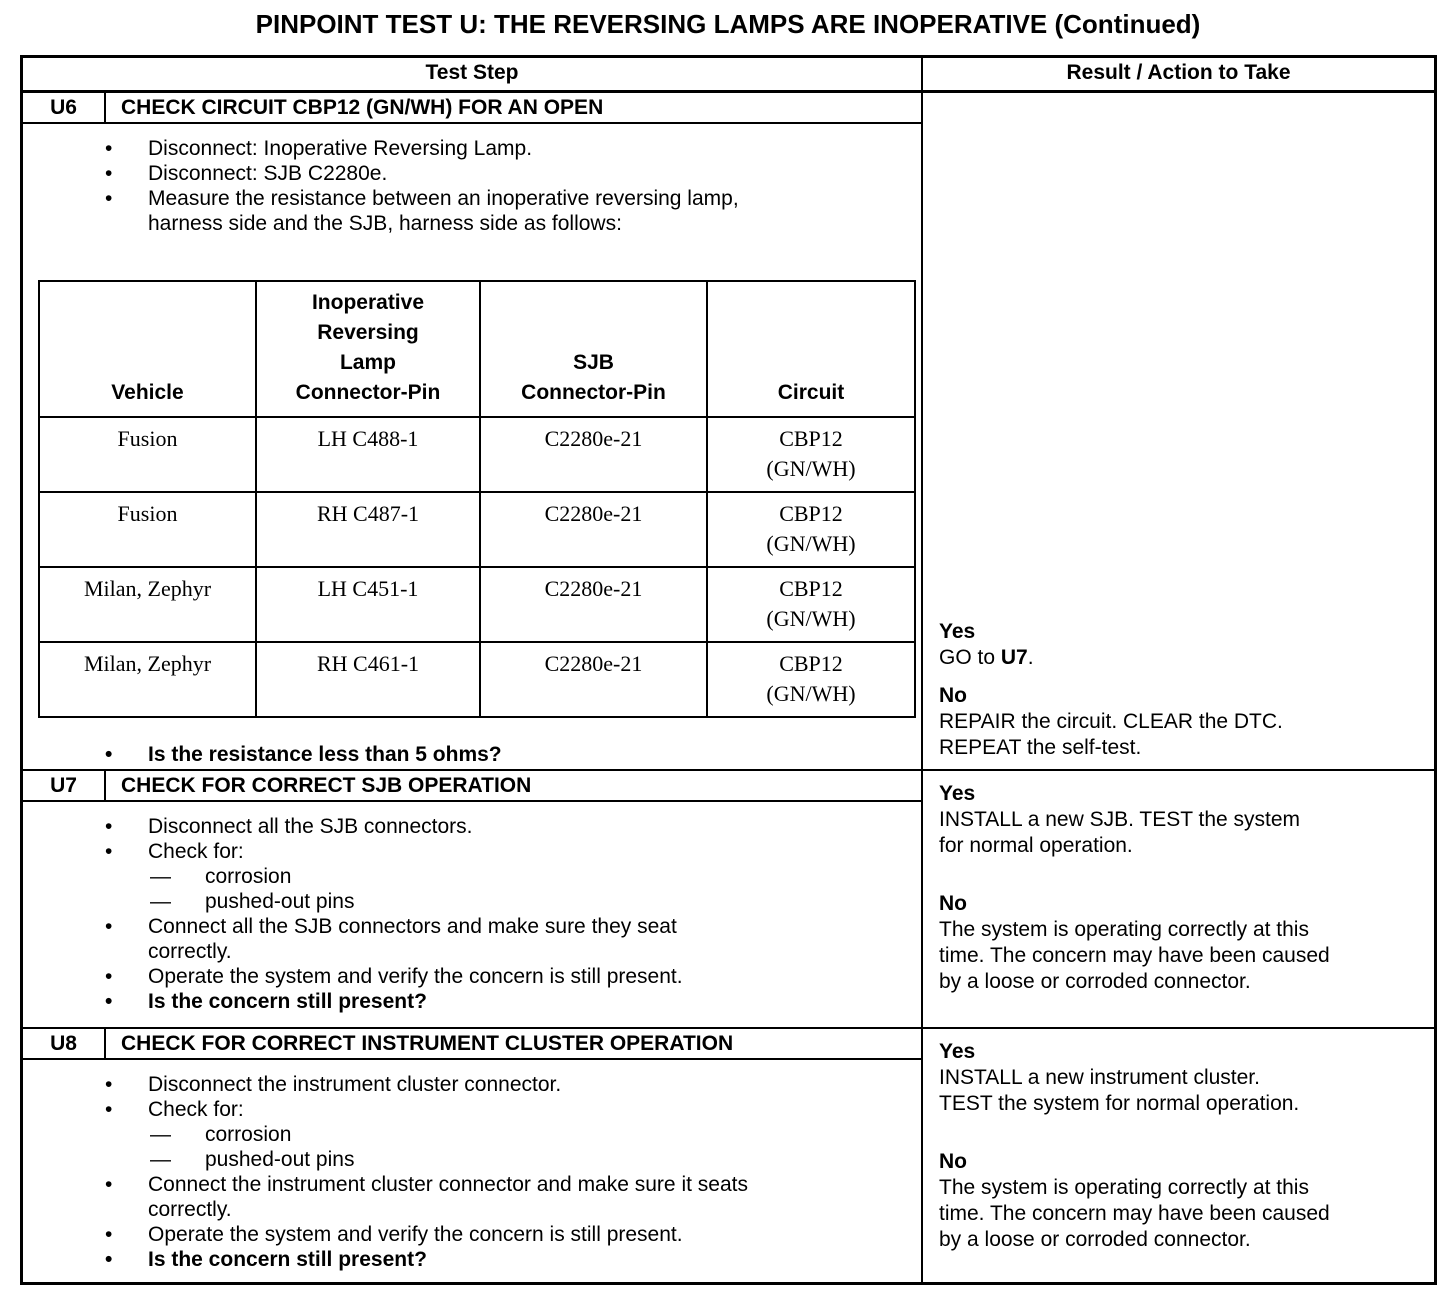 Image resolution: width=1456 pixels, height=1304 pixels. I want to click on column-header-test-step: Test Step, so click(473, 74).